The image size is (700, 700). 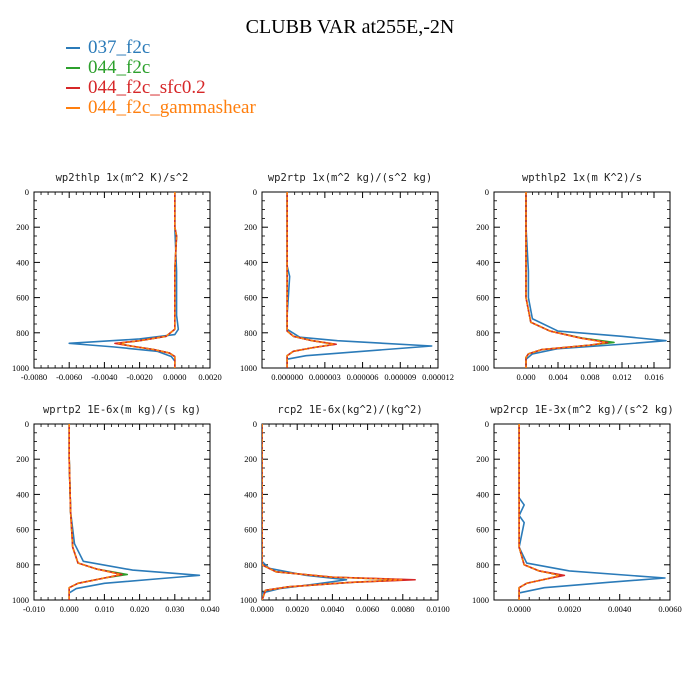 I want to click on x-tick-label: 0.004, so click(x=558, y=377).